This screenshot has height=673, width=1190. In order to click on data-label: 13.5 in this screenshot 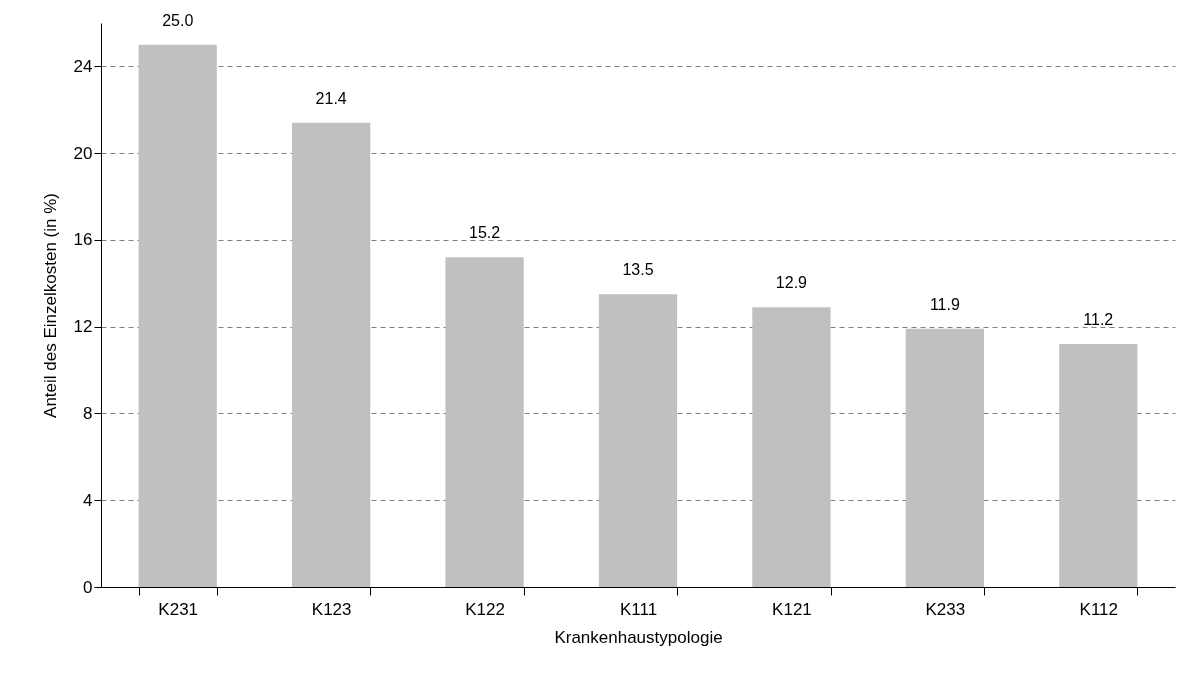, I will do `click(638, 270)`.